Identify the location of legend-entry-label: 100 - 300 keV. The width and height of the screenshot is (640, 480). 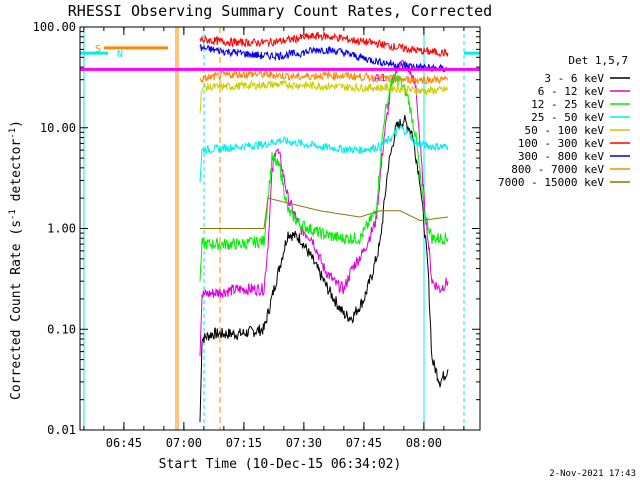
(561, 143).